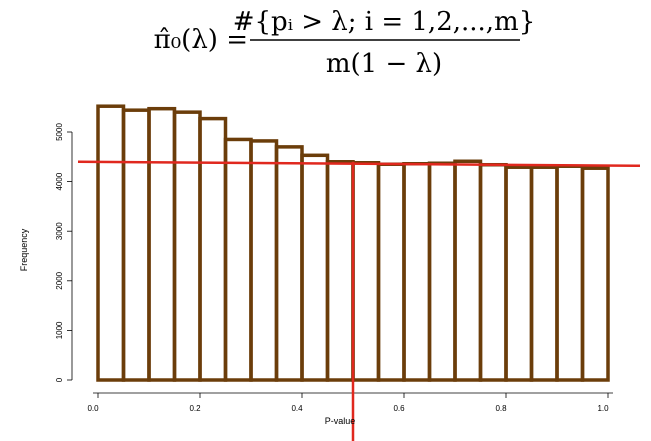  Describe the element at coordinates (359, 164) in the screenshot. I see `pi0-reference-line` at that location.